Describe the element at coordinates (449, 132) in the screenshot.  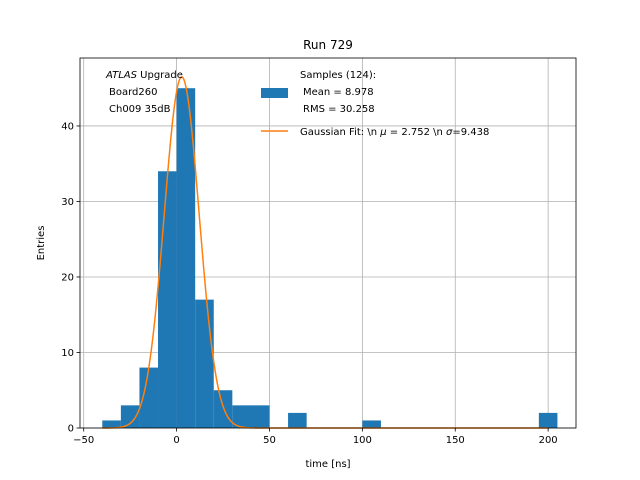
I see `legend-fit-sigma: σ` at that location.